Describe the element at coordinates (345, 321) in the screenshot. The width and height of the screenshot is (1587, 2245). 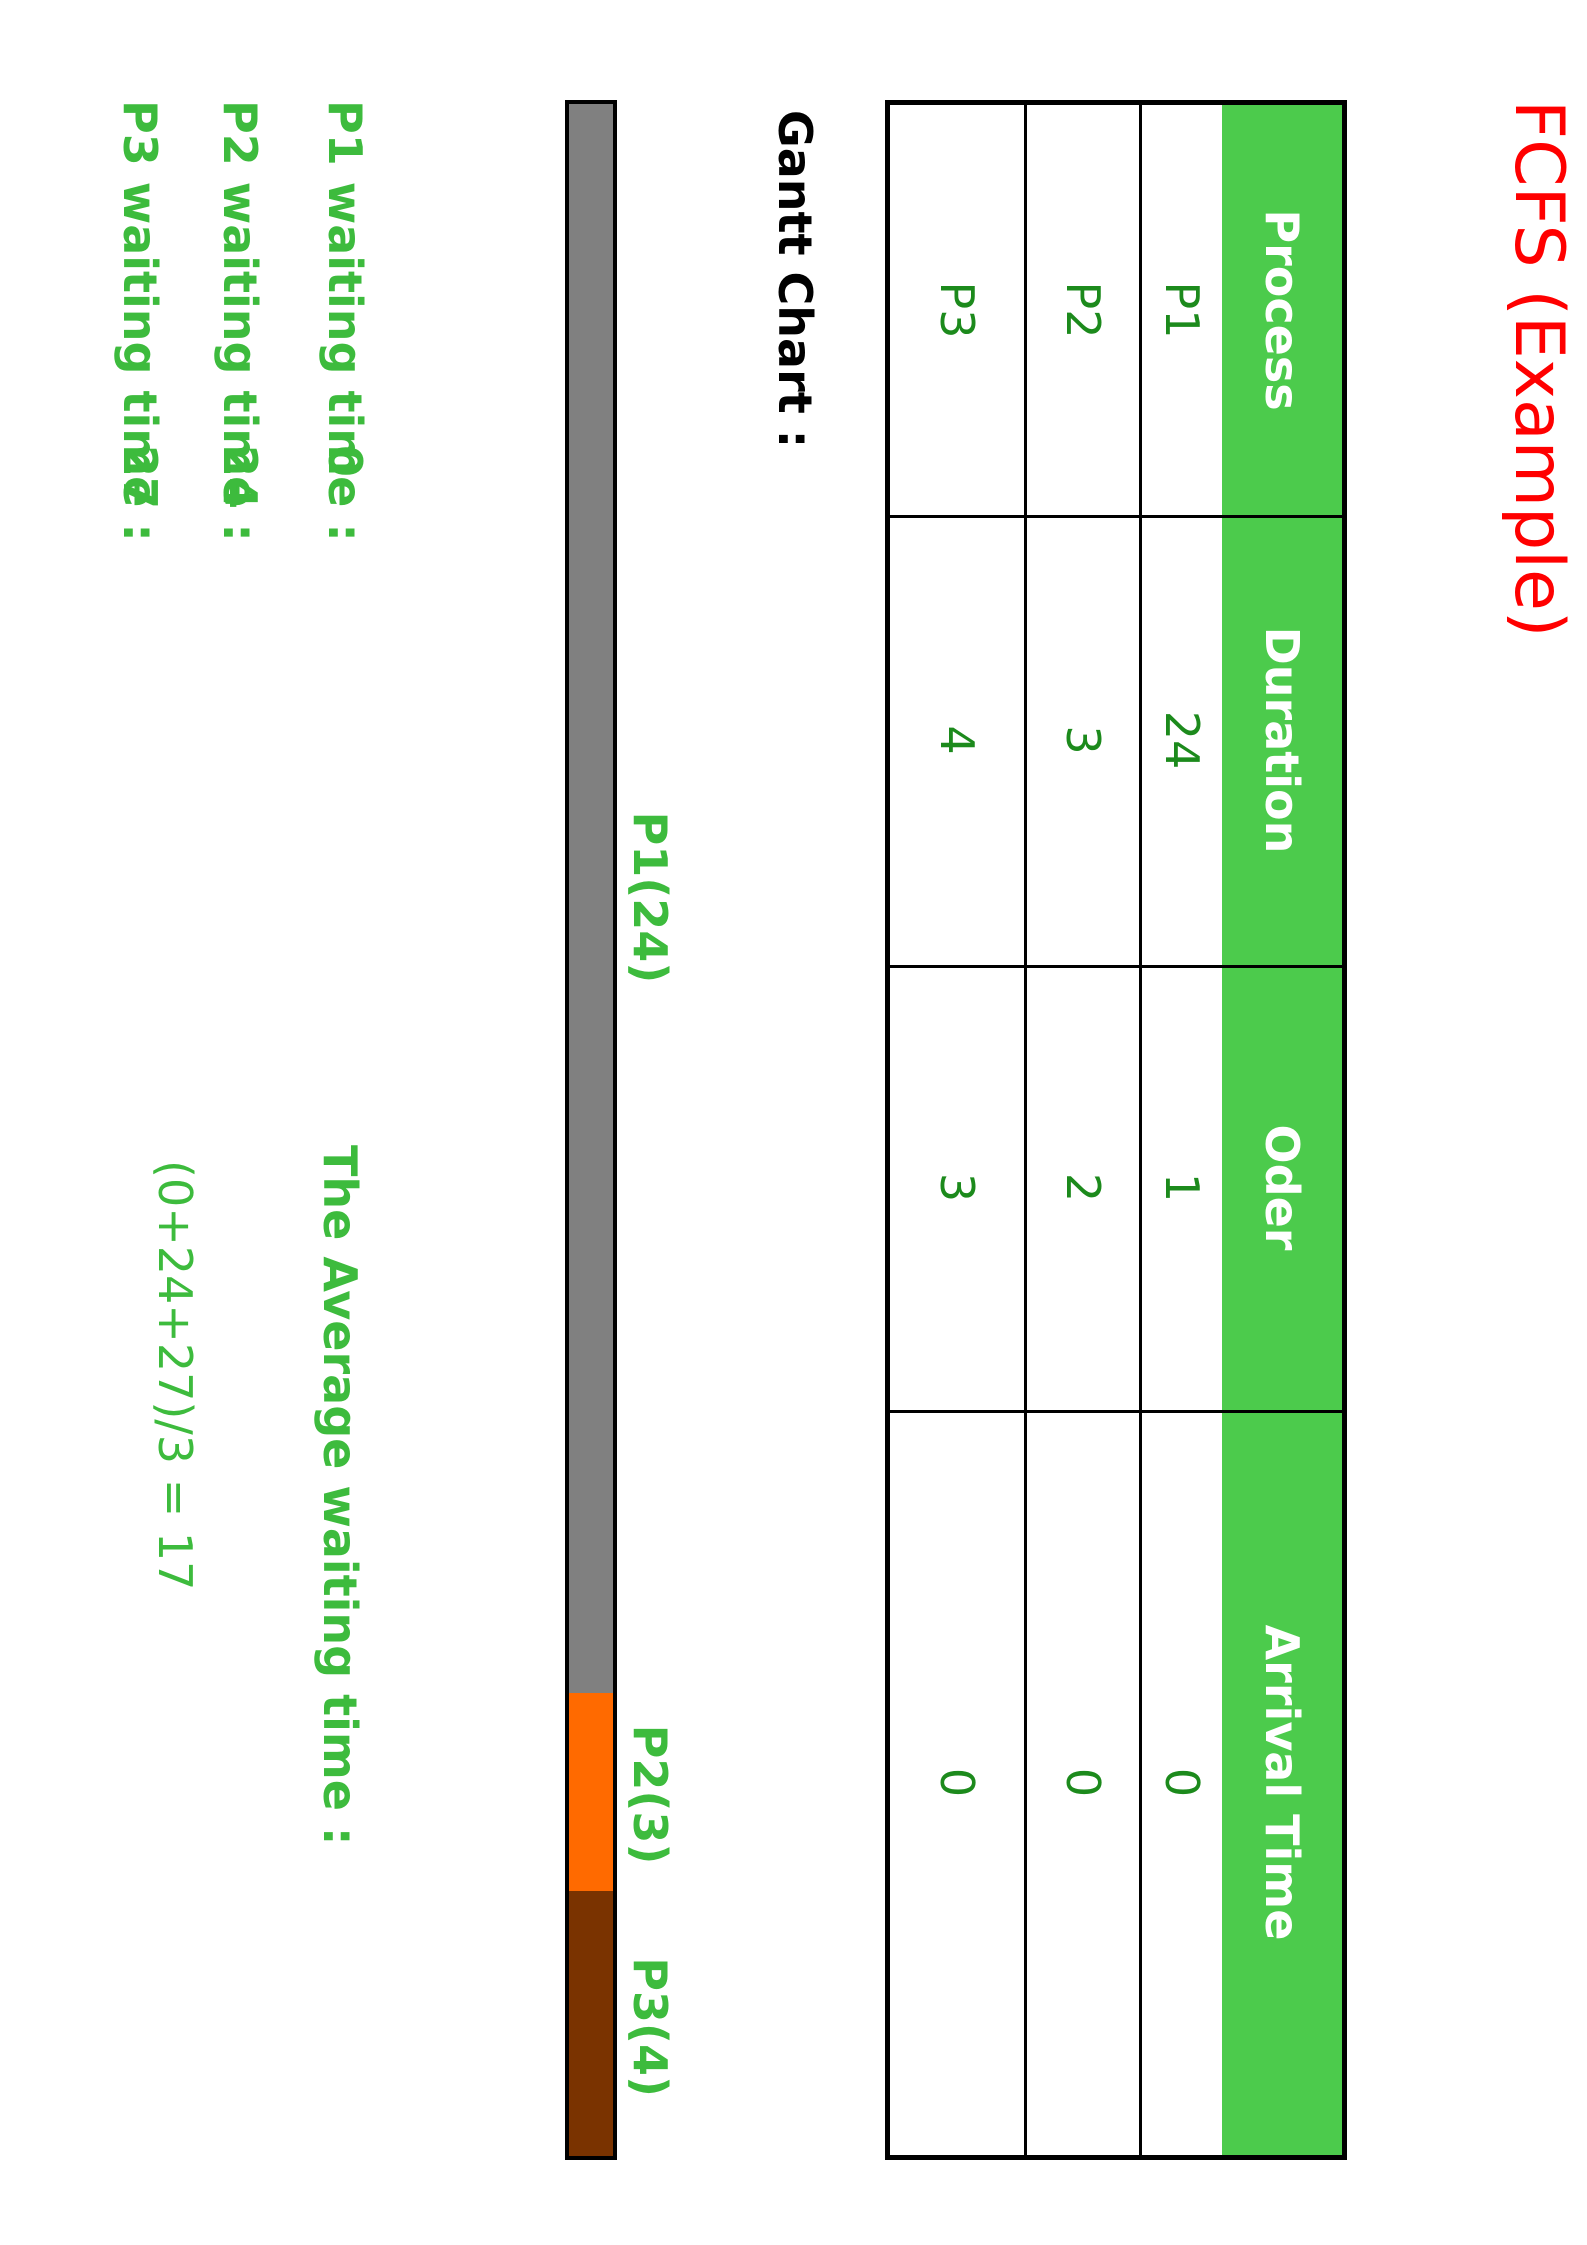
I see `p1-waiting-time: P1 waiting time : 0` at that location.